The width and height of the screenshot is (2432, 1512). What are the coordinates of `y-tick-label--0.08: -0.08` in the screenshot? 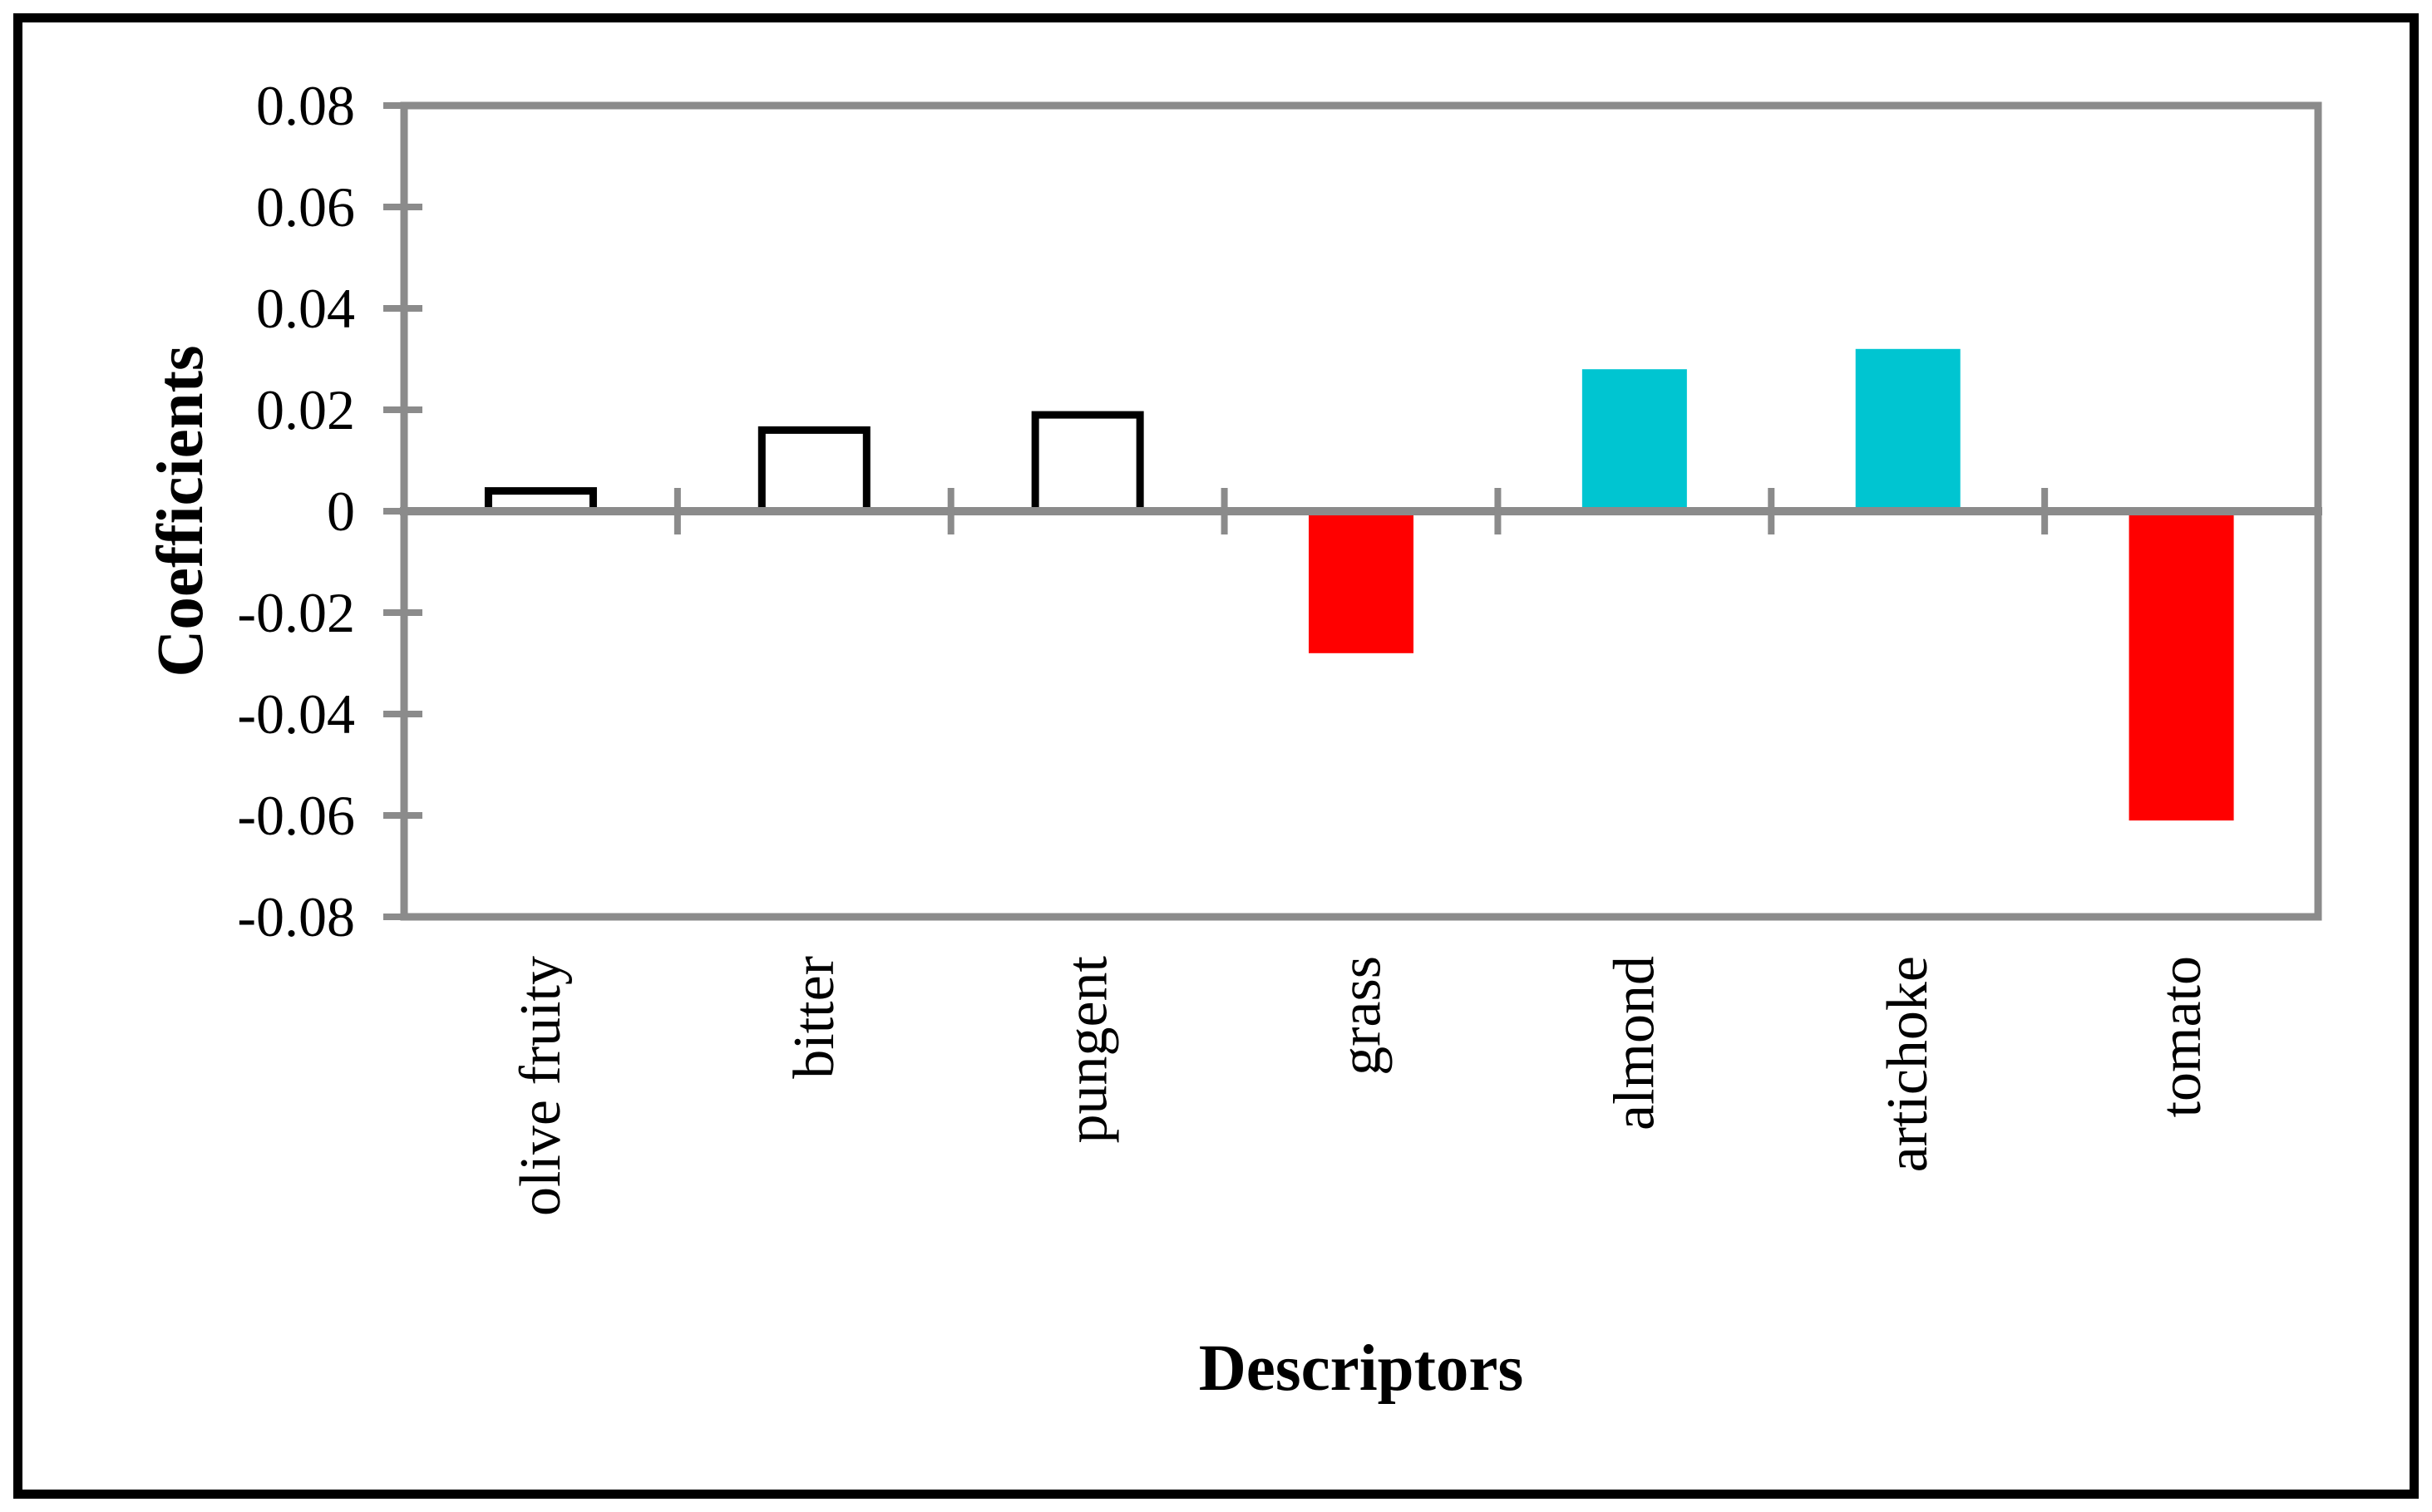 It's located at (296, 917).